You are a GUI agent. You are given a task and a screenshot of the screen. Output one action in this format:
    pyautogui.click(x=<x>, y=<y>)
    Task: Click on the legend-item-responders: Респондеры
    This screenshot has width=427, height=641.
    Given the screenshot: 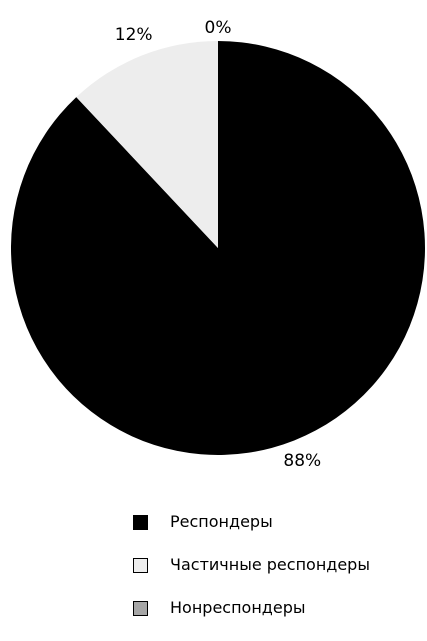 What is the action you would take?
    pyautogui.click(x=278, y=522)
    